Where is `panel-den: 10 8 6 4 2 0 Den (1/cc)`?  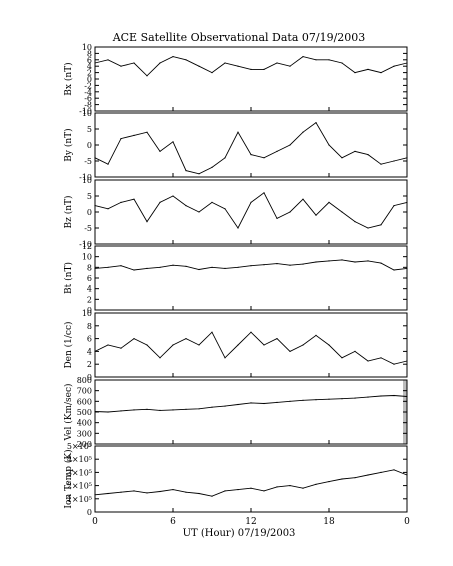
panel-den: 10 8 6 4 2 0 Den (1/cc) is located at coordinates (235, 345).